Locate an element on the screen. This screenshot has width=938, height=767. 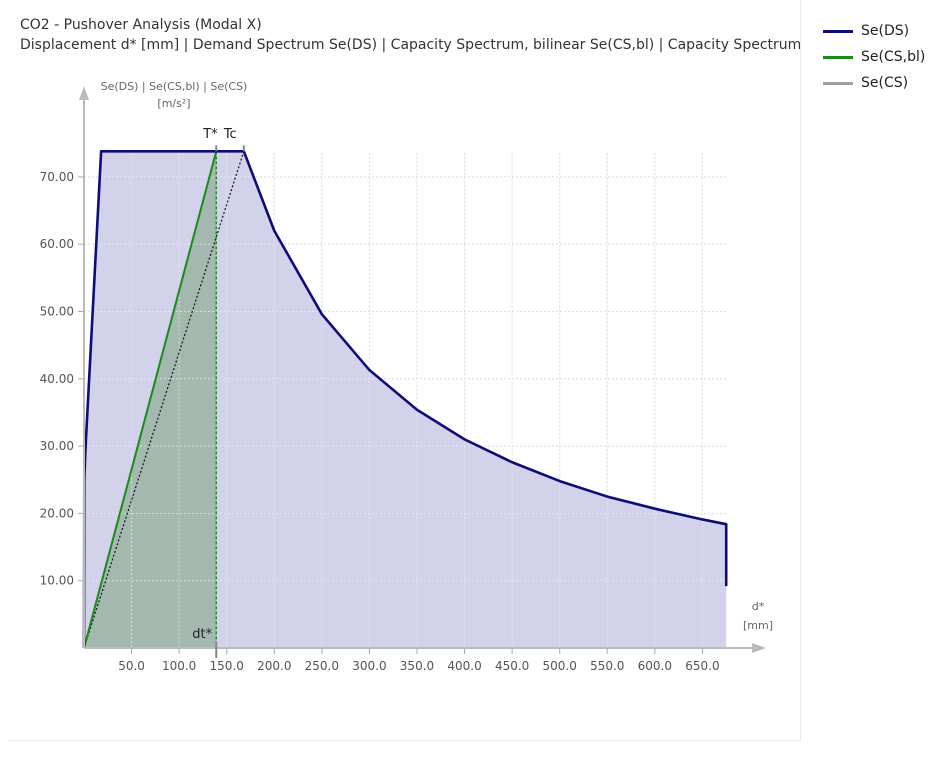
legend-item: Se(CS,bl) is located at coordinates (874, 57).